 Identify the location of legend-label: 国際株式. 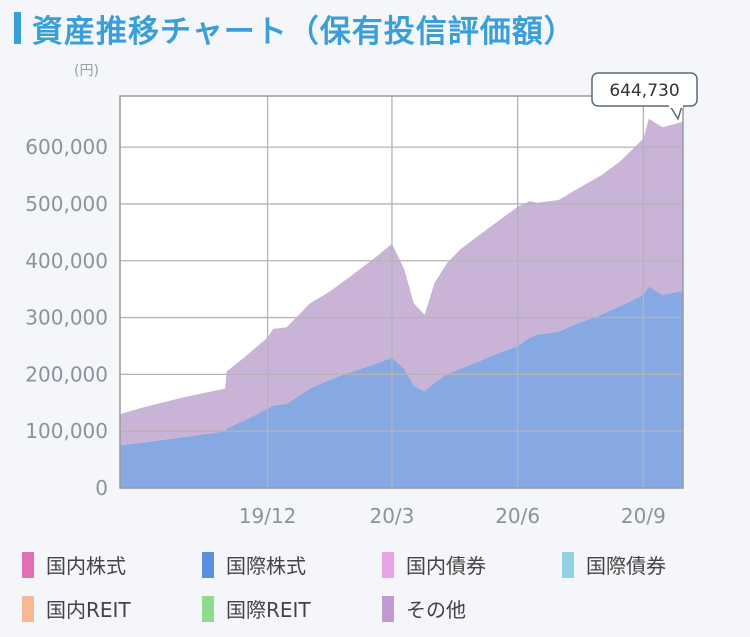
(266, 566).